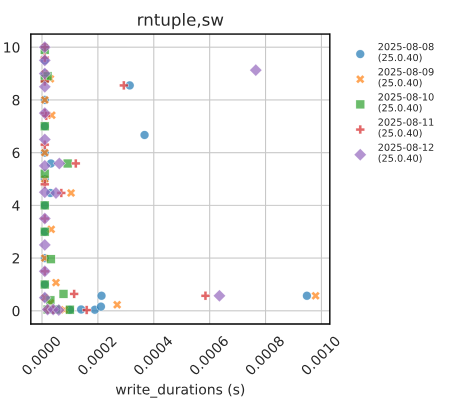  I want to click on legend-label: 2025-08-11 (25.0.40), so click(406, 128).